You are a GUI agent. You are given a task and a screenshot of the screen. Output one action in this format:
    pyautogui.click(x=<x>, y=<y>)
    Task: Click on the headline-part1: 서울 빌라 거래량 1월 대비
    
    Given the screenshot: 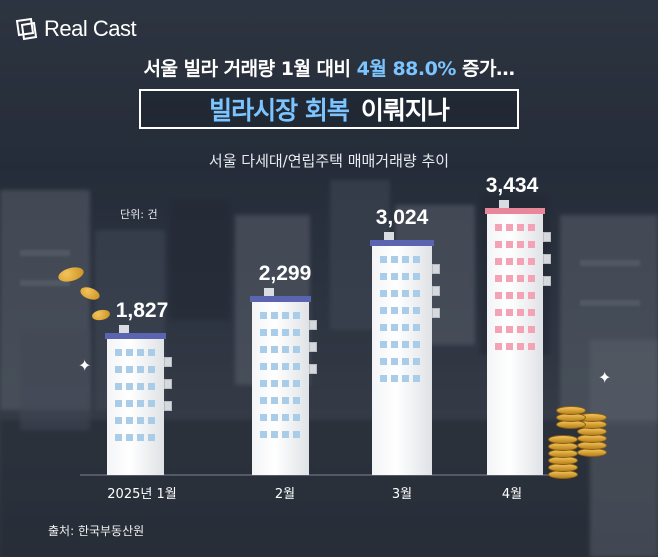 What is the action you would take?
    pyautogui.click(x=247, y=69)
    